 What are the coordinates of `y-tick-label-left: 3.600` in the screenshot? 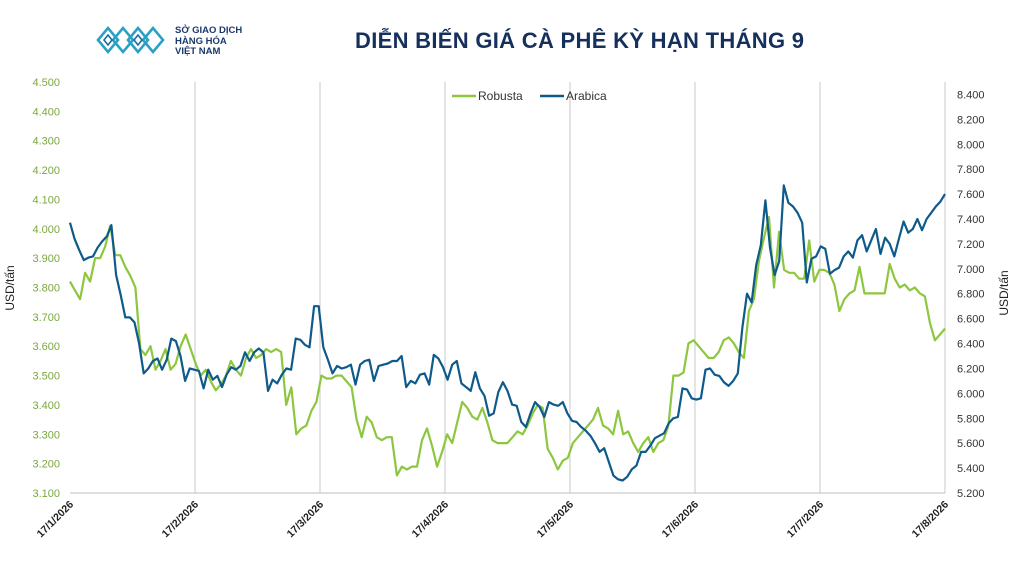 It's located at (46, 347).